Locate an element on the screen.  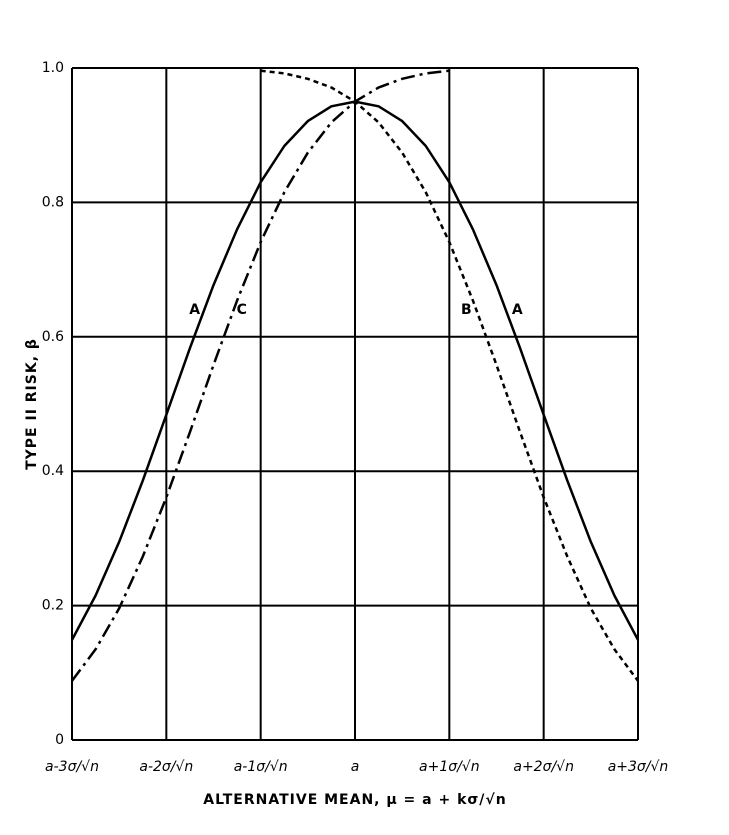
y-tick-label: 0 is located at coordinates (59, 740).